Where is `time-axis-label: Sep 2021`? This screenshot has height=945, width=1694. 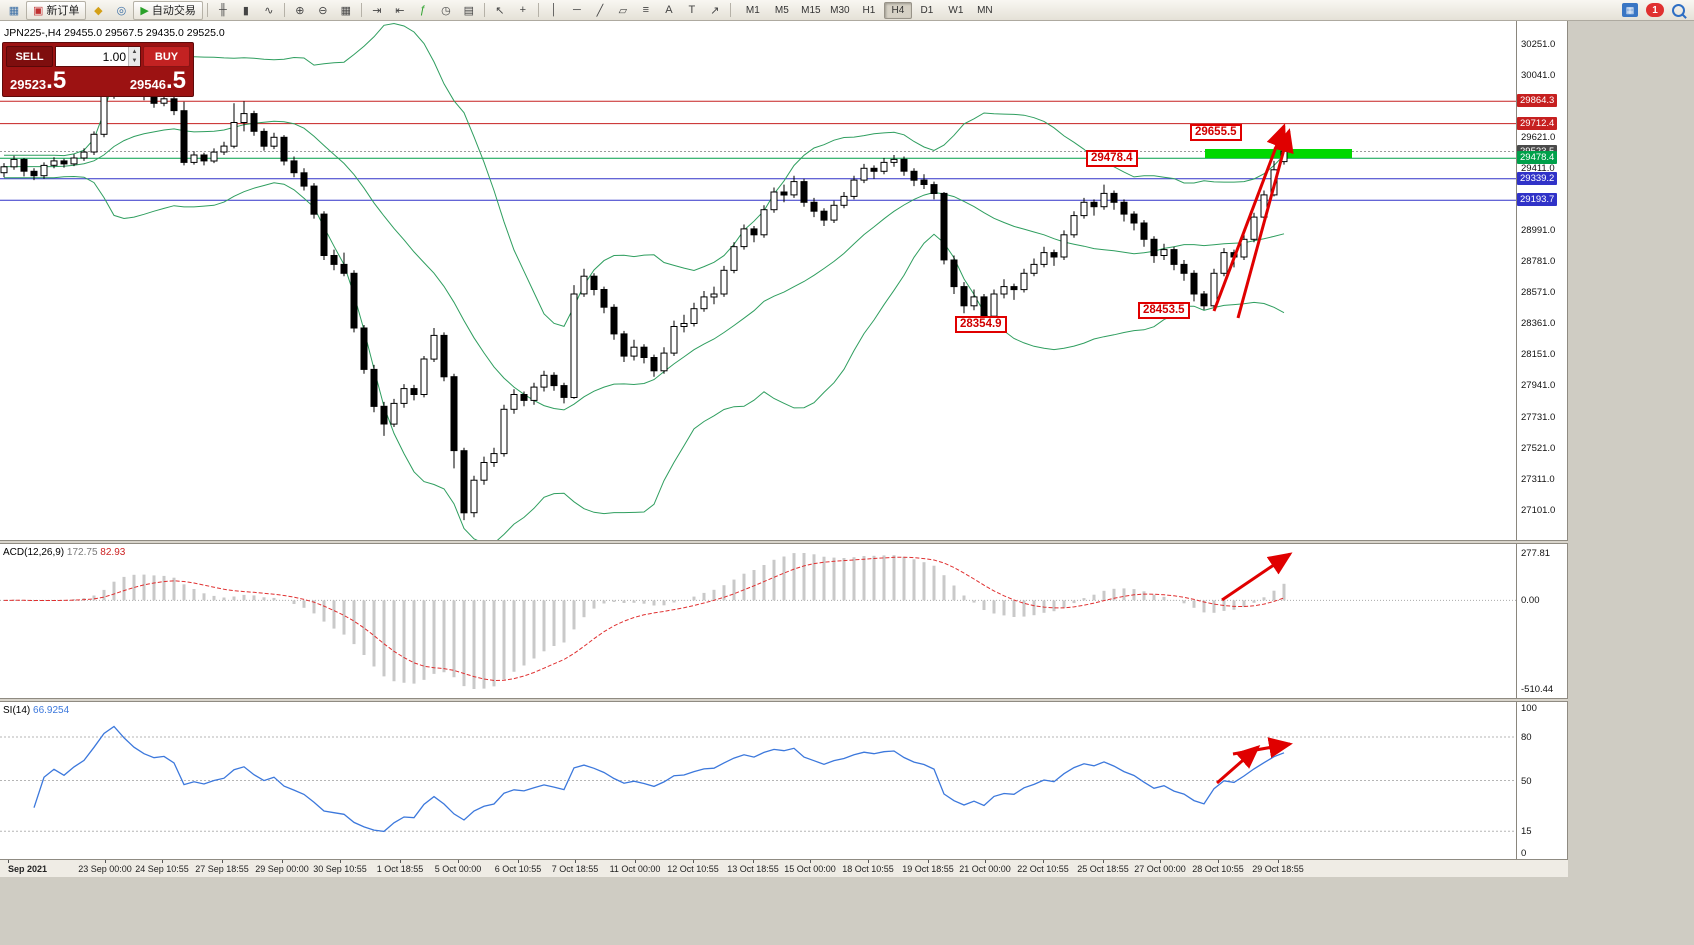
time-axis-label: Sep 2021 is located at coordinates (28, 869).